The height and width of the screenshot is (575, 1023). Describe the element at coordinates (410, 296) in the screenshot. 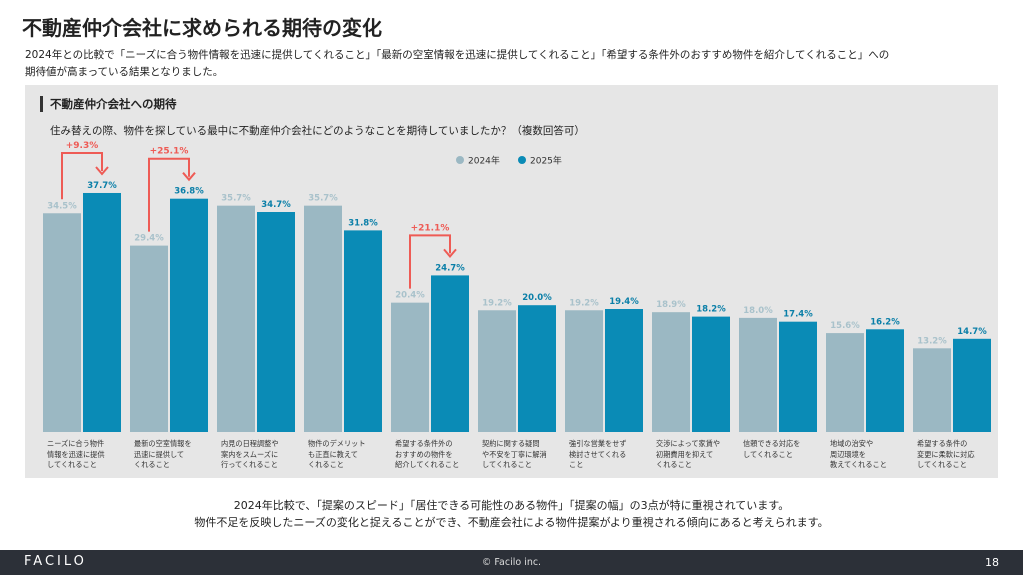

I see `value-label: 20.4%` at that location.